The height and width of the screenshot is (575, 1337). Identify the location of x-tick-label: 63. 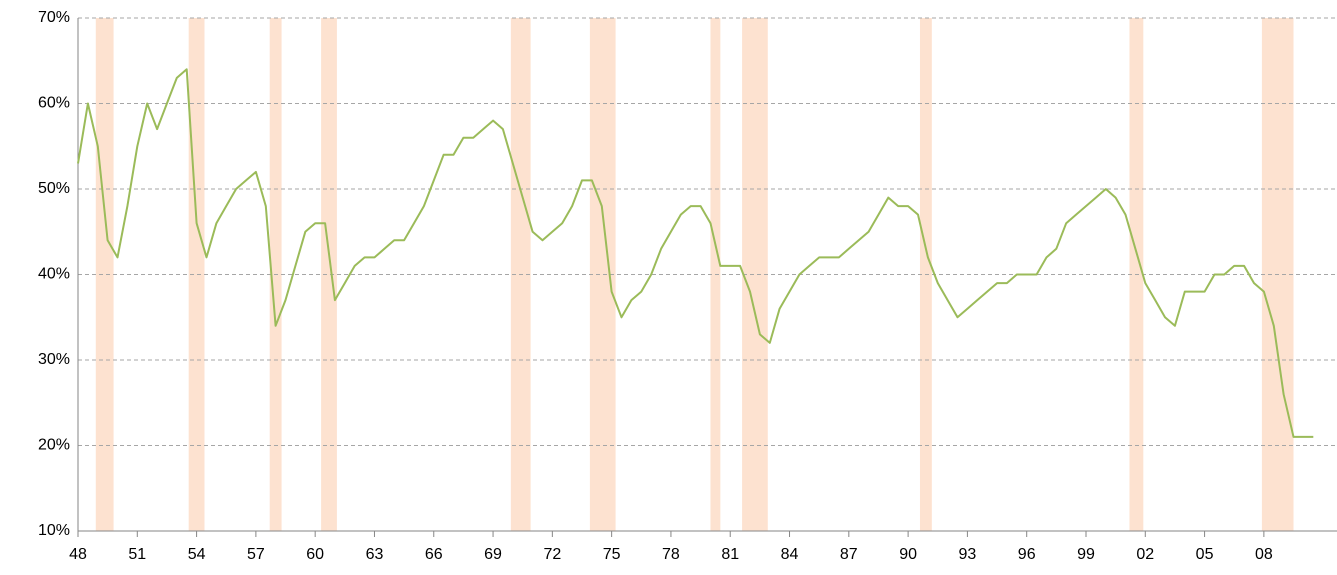
(375, 554).